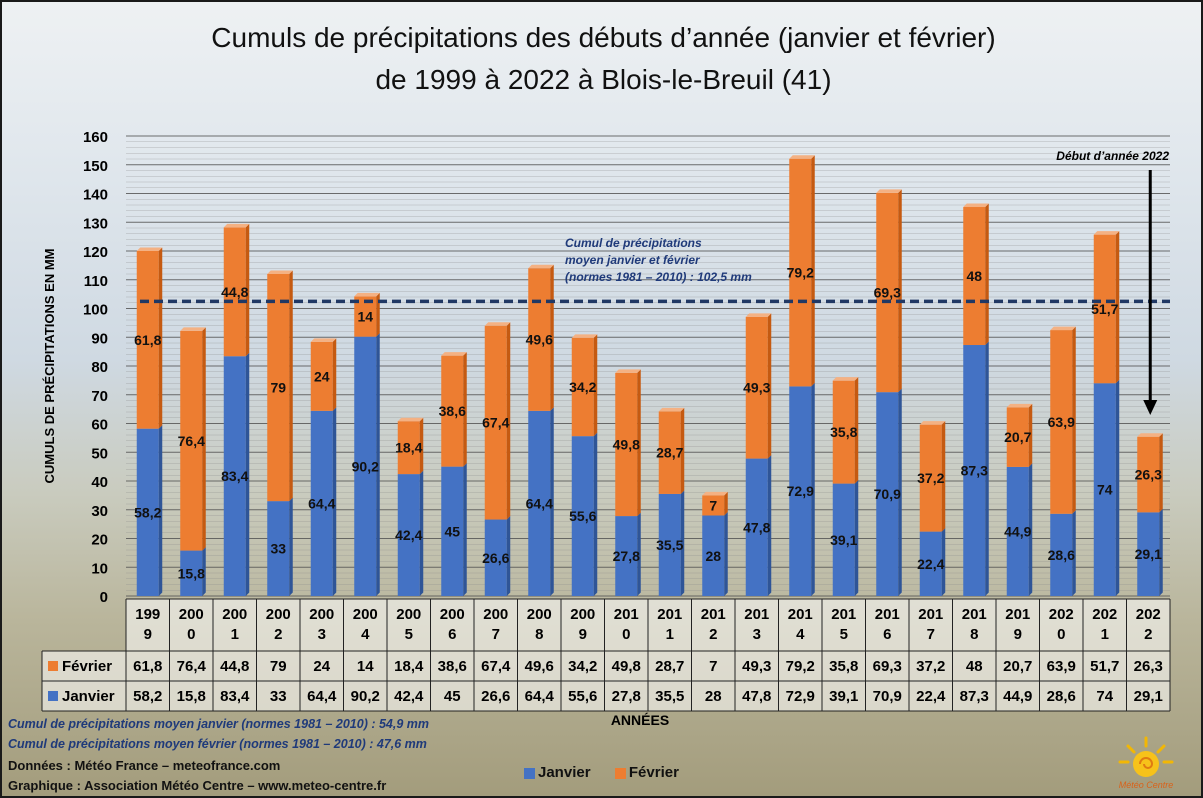  What do you see at coordinates (495, 558) in the screenshot?
I see `data-label-janvier: 26,6` at bounding box center [495, 558].